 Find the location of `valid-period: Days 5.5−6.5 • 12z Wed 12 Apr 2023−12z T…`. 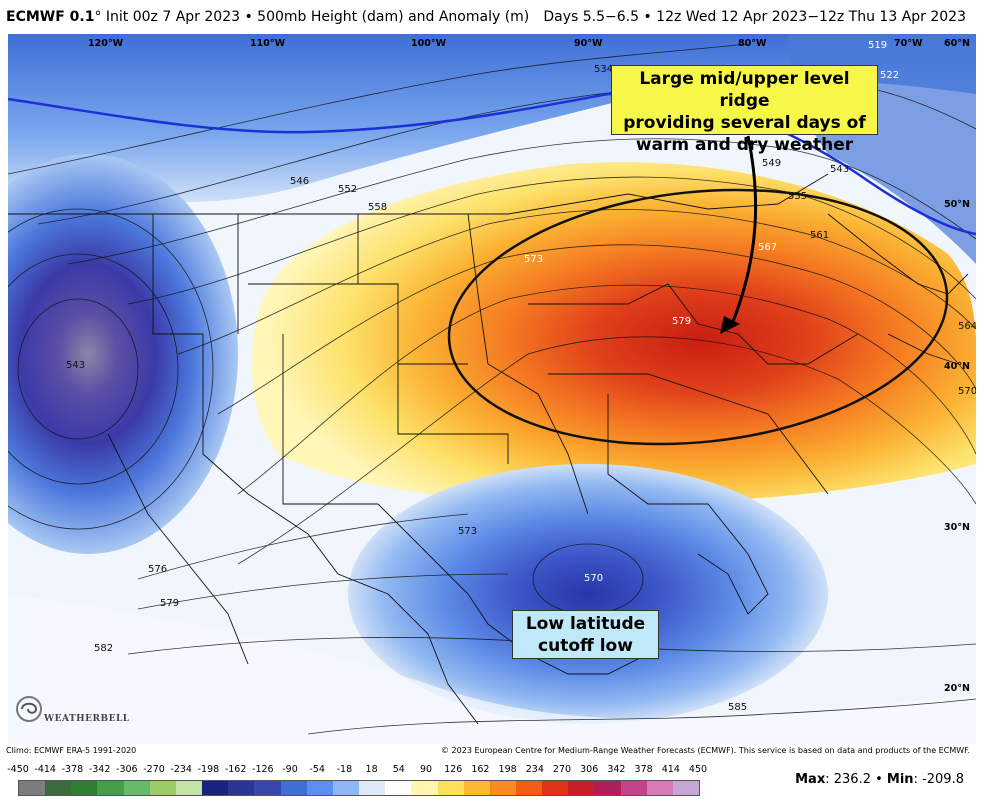

valid-period: Days 5.5−6.5 • 12z Wed 12 Apr 2023−12z T… is located at coordinates (754, 17).